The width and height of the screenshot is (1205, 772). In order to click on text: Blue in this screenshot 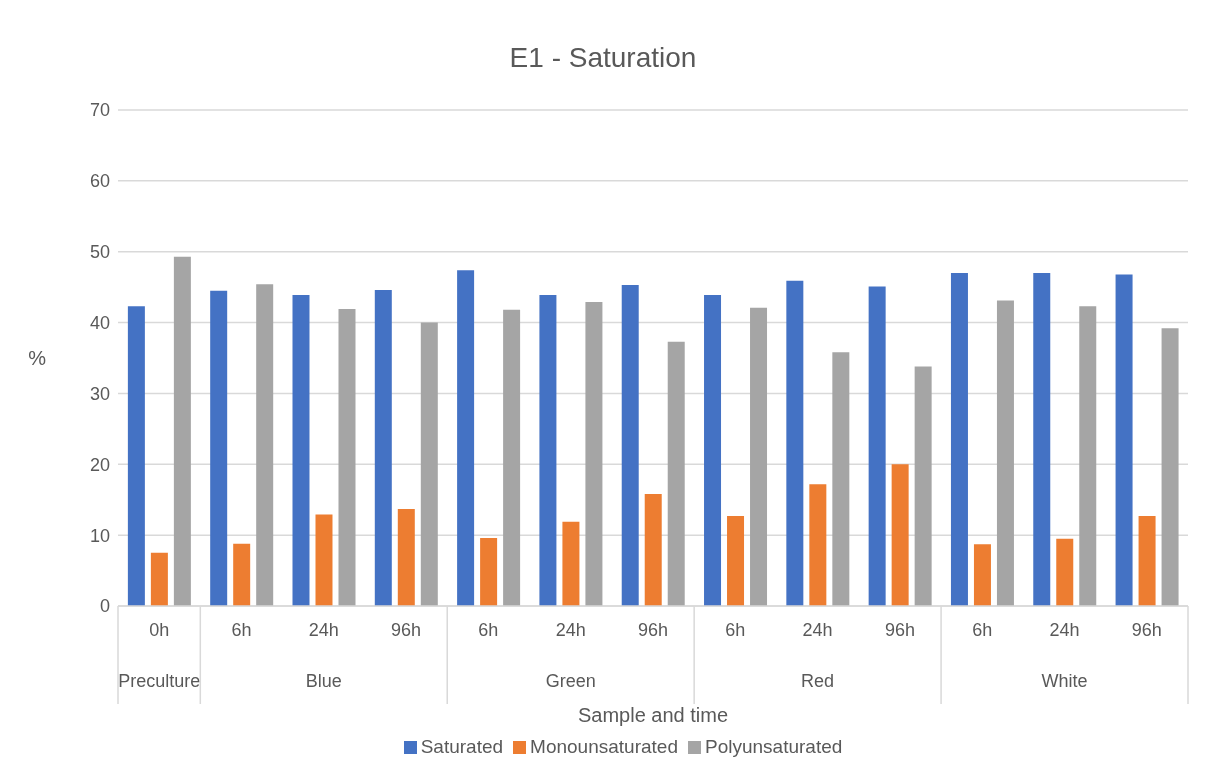, I will do `click(323, 681)`.